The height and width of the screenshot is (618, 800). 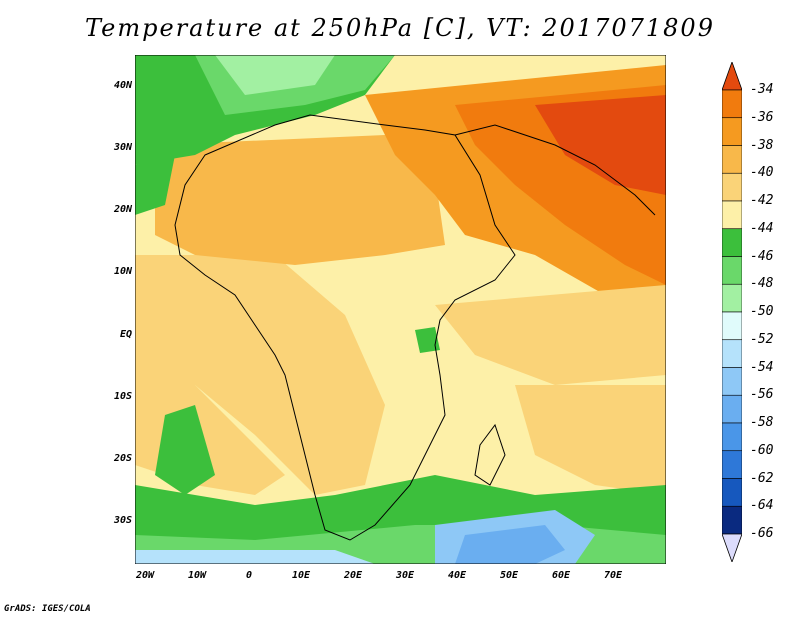 What do you see at coordinates (762, 173) in the screenshot?
I see `colorbar-label: -40` at bounding box center [762, 173].